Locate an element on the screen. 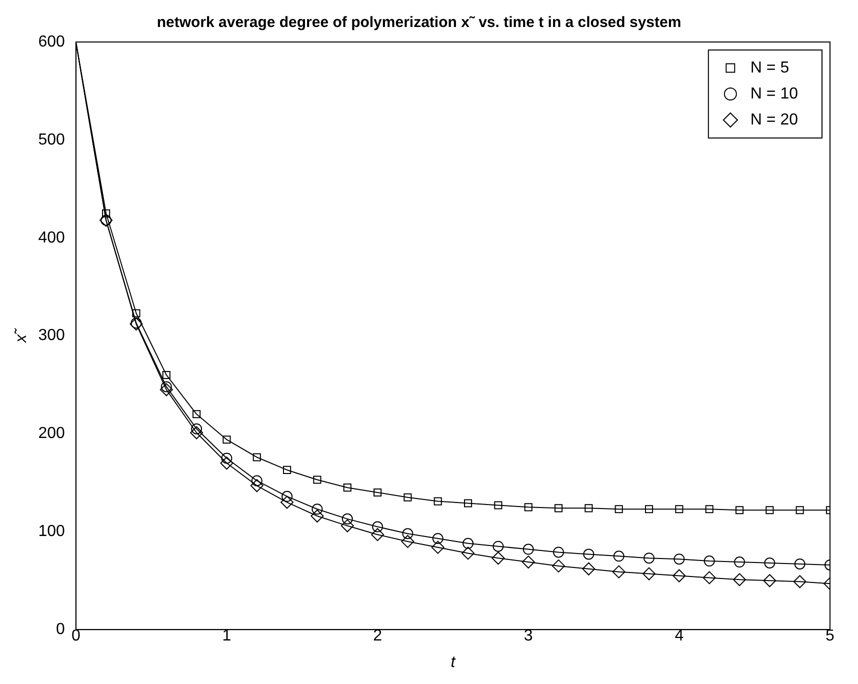 The width and height of the screenshot is (858, 684). x-axis-title: t is located at coordinates (453, 662).